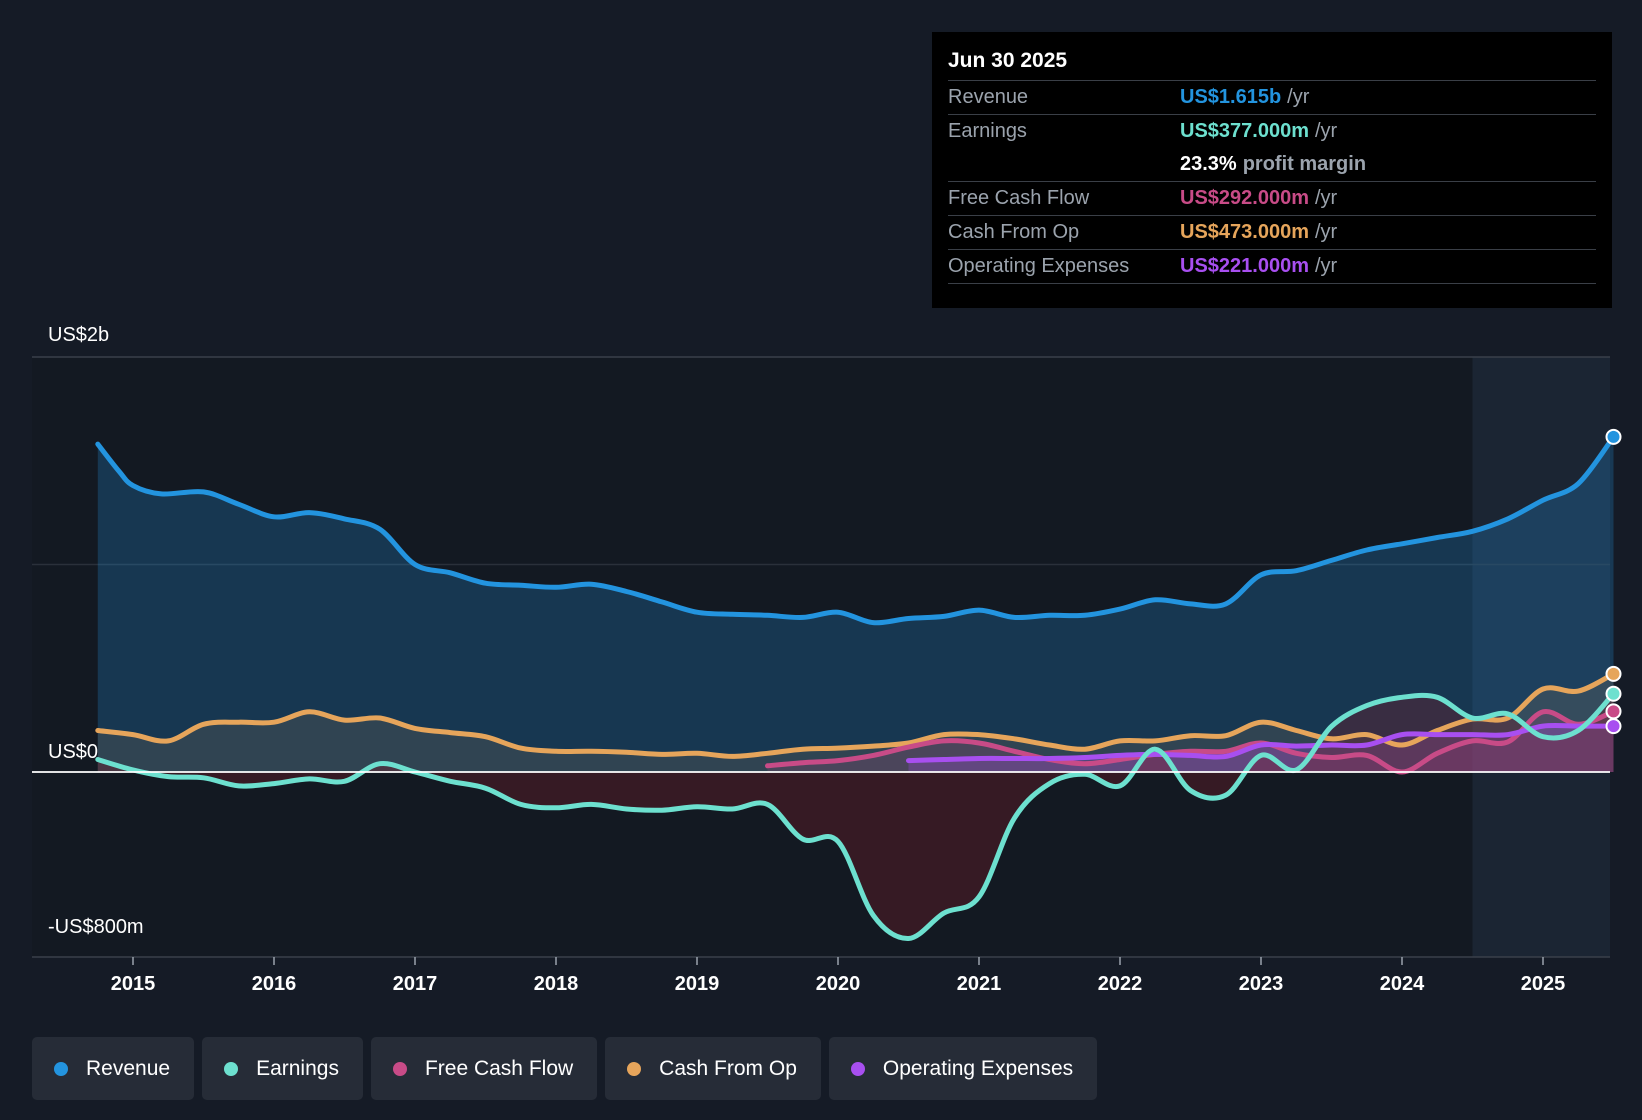 The width and height of the screenshot is (1642, 1120). Describe the element at coordinates (1261, 743) in the screenshot. I see `opex-line` at that location.